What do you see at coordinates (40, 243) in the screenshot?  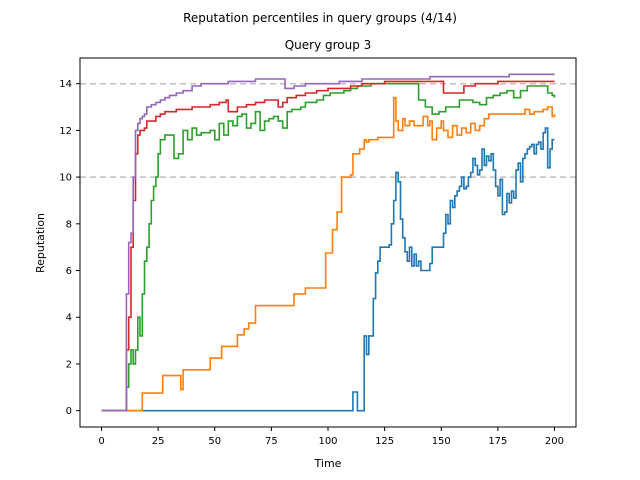 I see `y-axis-label: Reputation` at bounding box center [40, 243].